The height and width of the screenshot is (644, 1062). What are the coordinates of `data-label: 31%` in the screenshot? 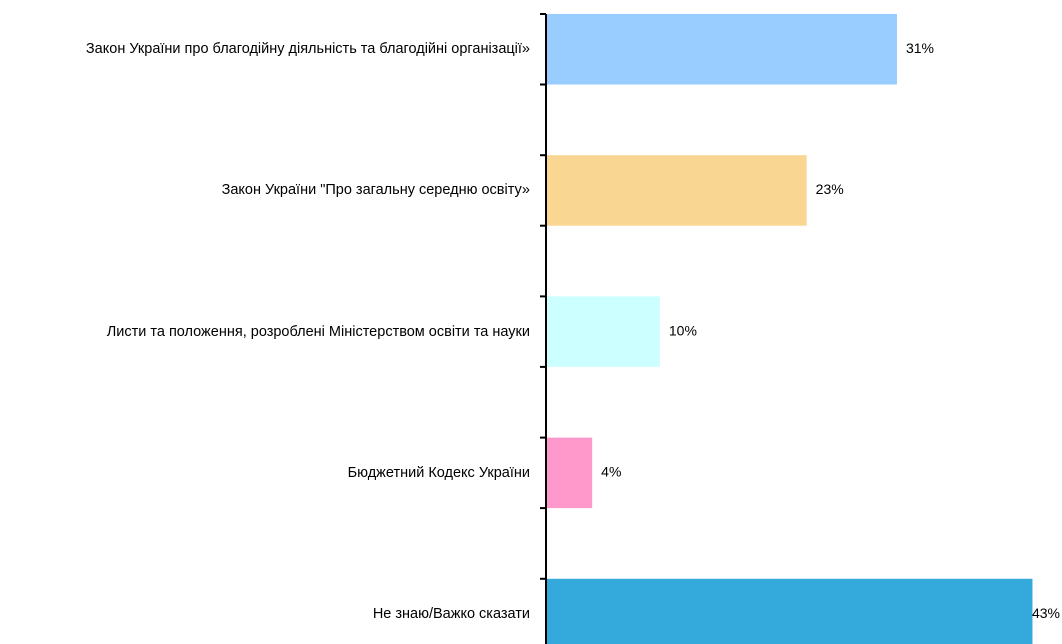 It's located at (920, 48).